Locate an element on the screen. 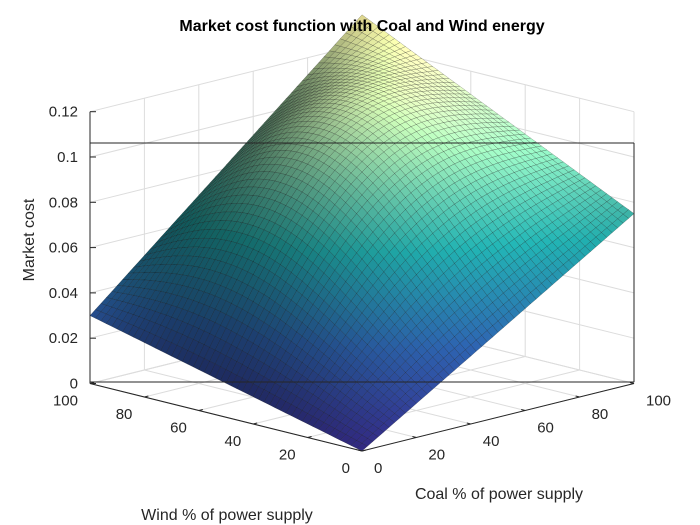 The image size is (700, 525). x-tick-label: 40 is located at coordinates (491, 441).